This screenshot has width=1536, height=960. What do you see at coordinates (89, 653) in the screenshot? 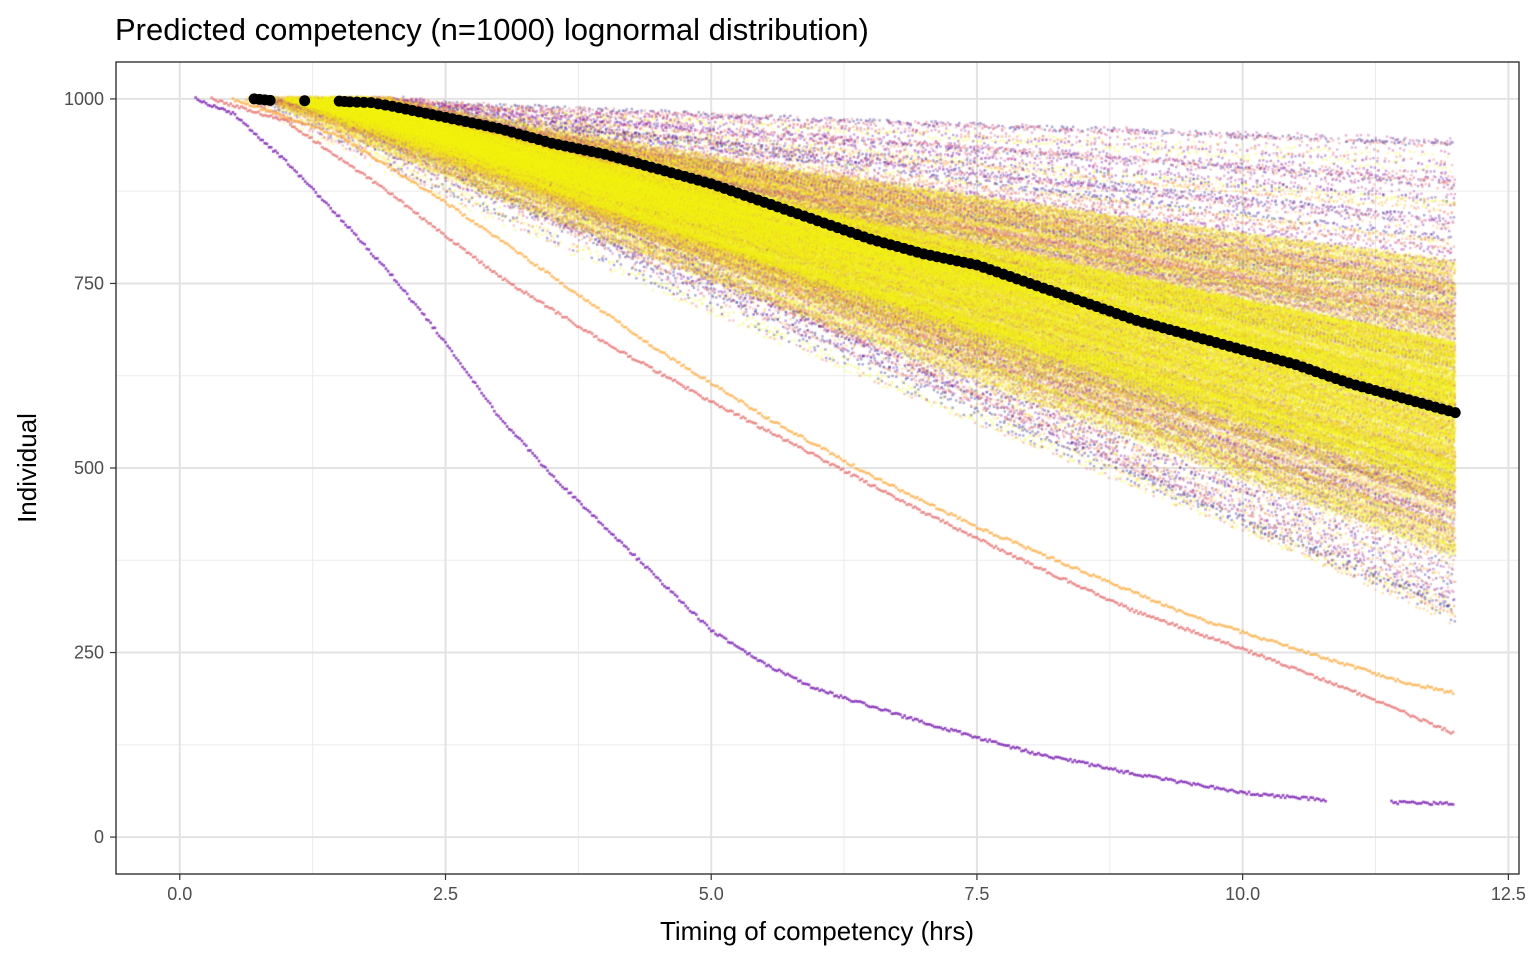
I see `y-tick-label: 250` at bounding box center [89, 653].